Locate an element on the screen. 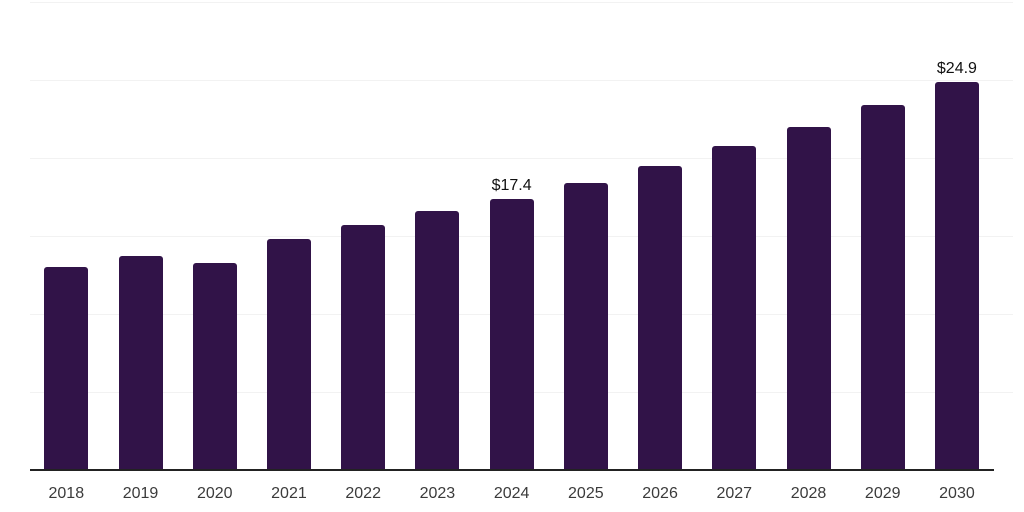 This screenshot has width=1024, height=512. x-tick-label-2029: 2029 is located at coordinates (882, 493).